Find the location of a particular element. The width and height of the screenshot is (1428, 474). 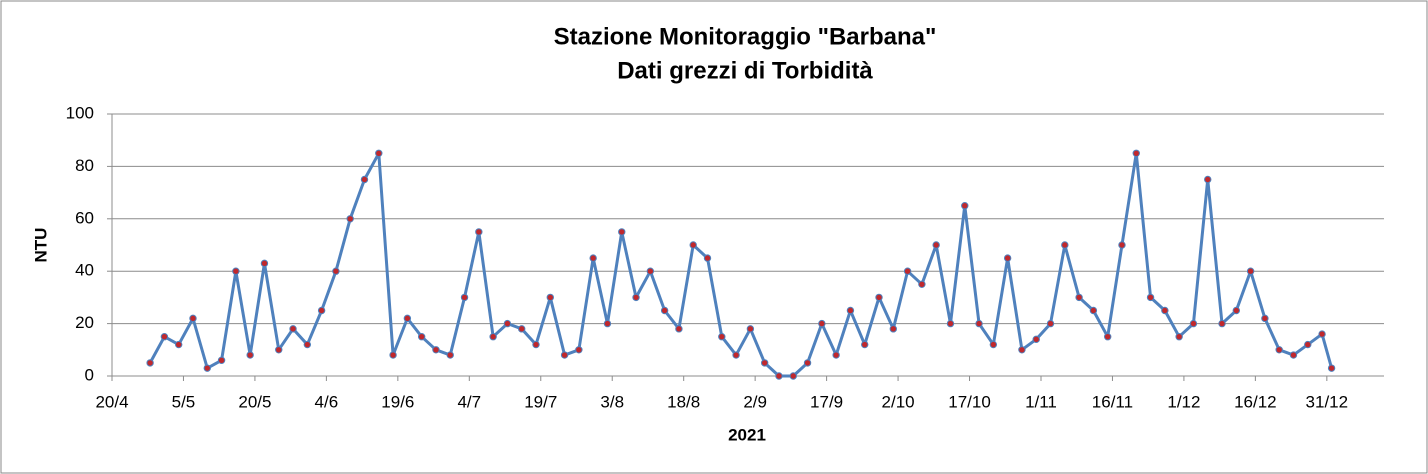

x-tick-label: 20/4 is located at coordinates (111, 401).